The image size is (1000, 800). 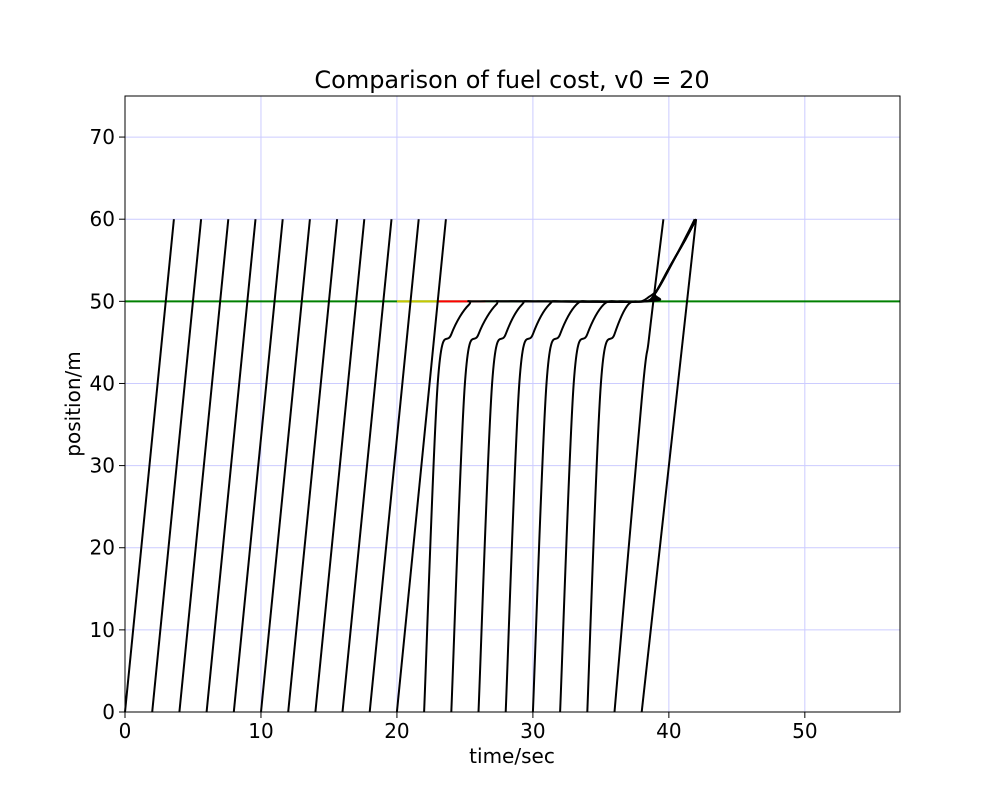 I want to click on y-tick-label: 50, so click(x=102, y=301).